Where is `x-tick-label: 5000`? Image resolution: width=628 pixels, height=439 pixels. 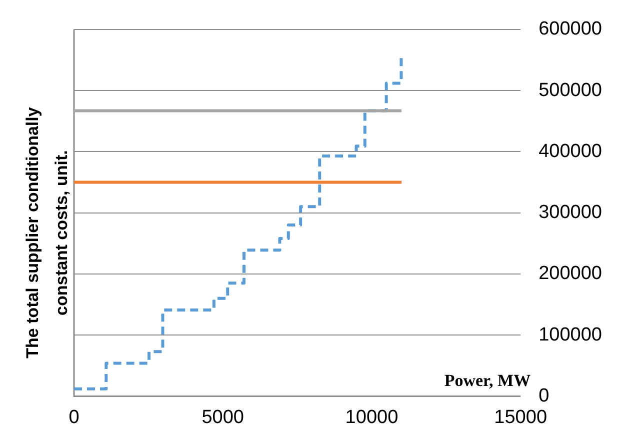
x-tick-label: 5000 is located at coordinates (223, 417).